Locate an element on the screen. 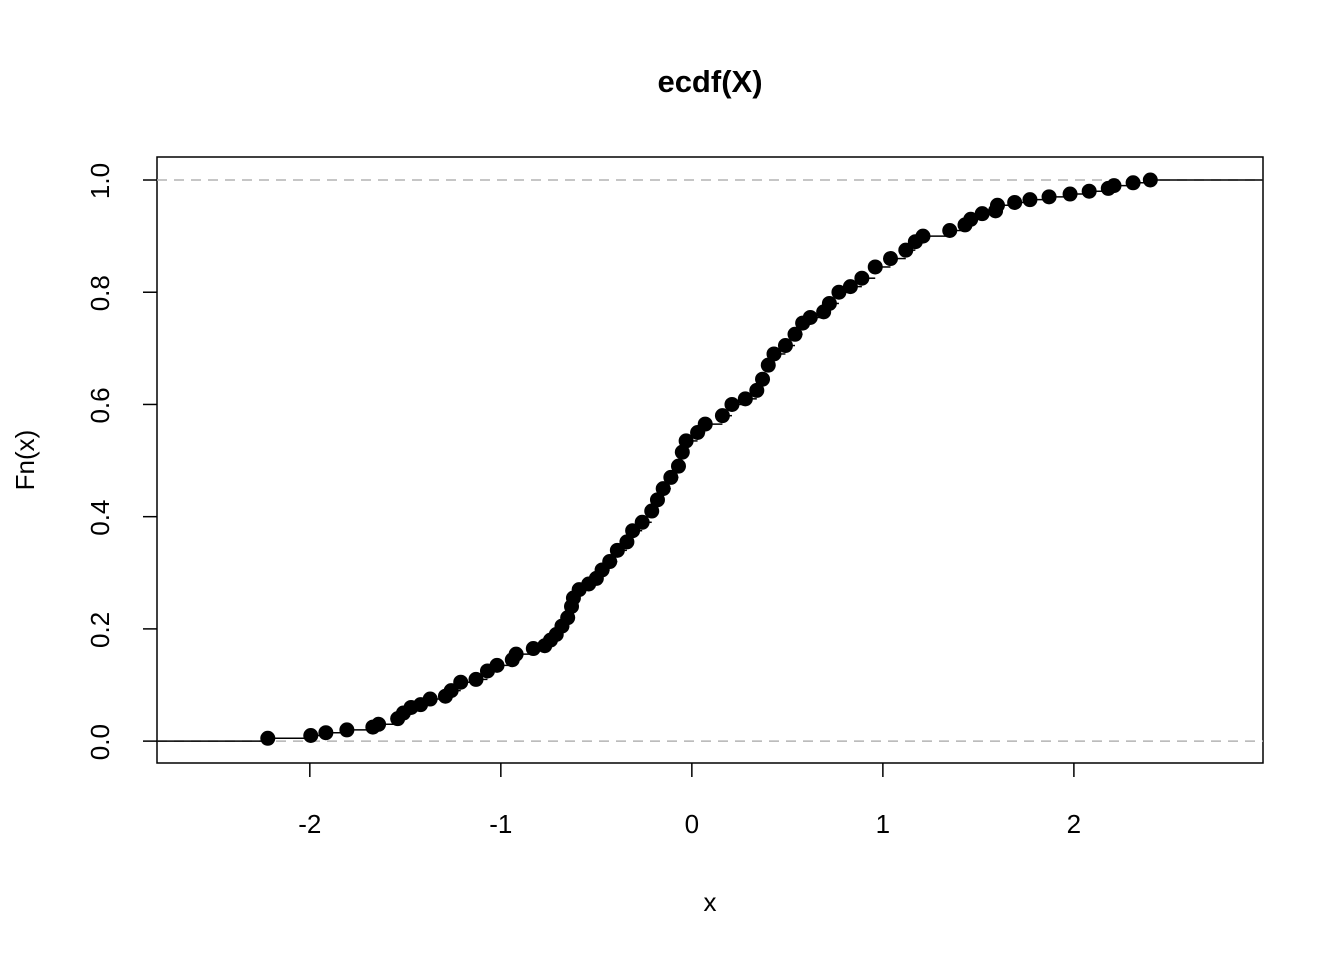 The image size is (1344, 960). x-tick-label: -1 is located at coordinates (500, 824).